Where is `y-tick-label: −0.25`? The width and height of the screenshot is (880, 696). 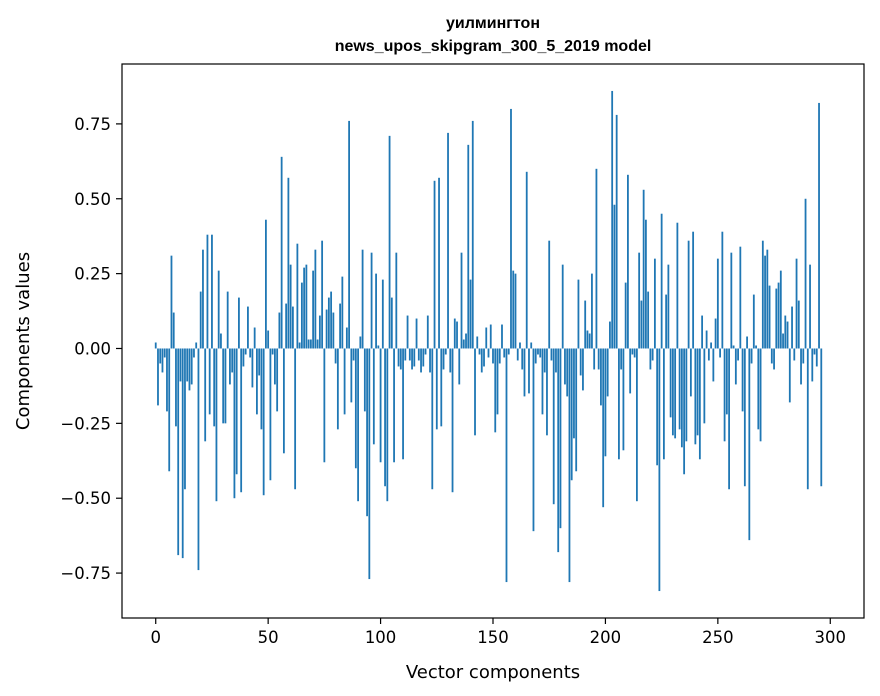 y-tick-label: −0.25 is located at coordinates (85, 423).